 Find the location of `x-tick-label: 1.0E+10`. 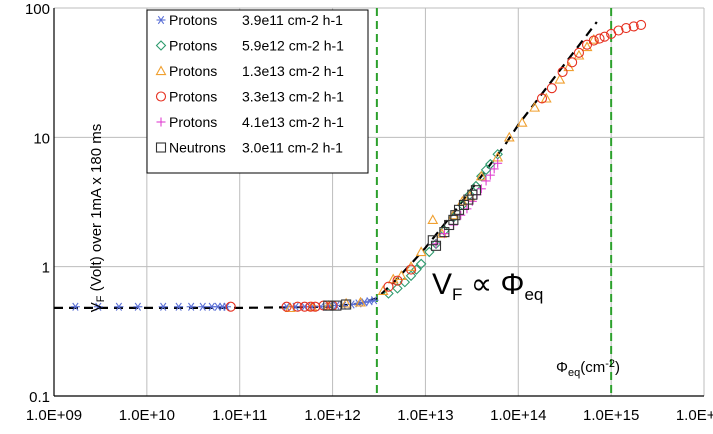

x-tick-label: 1.0E+10 is located at coordinates (147, 415).